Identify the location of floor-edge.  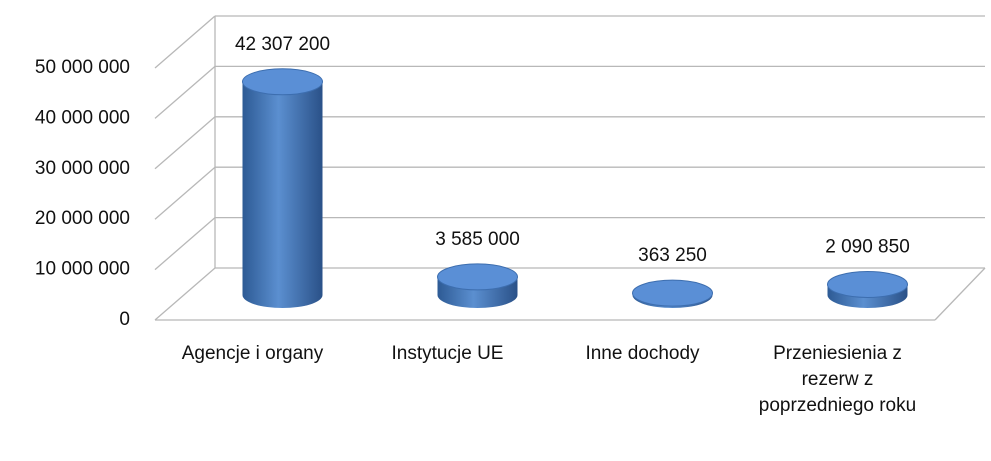
(960, 294).